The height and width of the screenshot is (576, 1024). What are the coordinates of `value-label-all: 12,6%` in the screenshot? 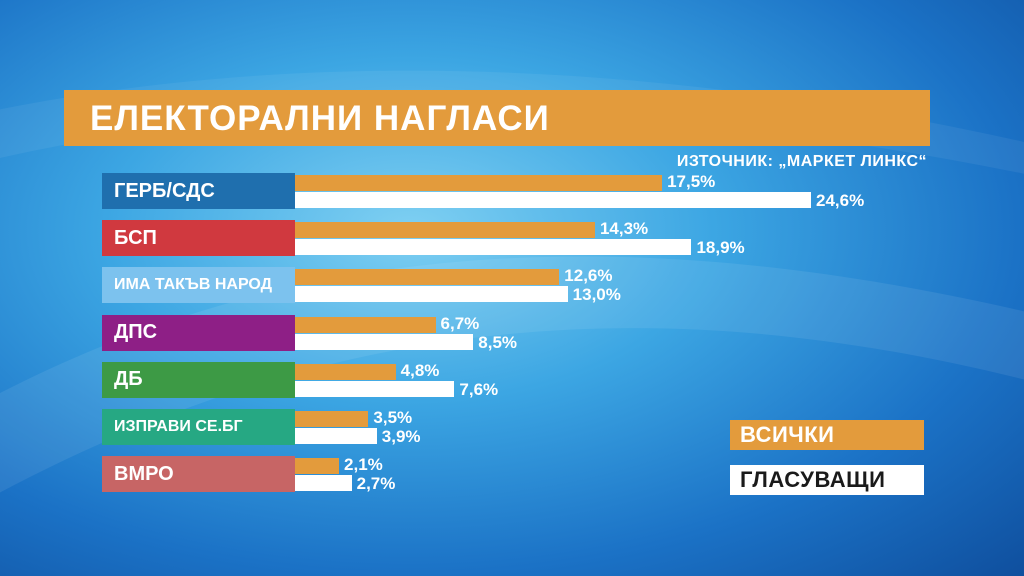 It's located at (588, 276).